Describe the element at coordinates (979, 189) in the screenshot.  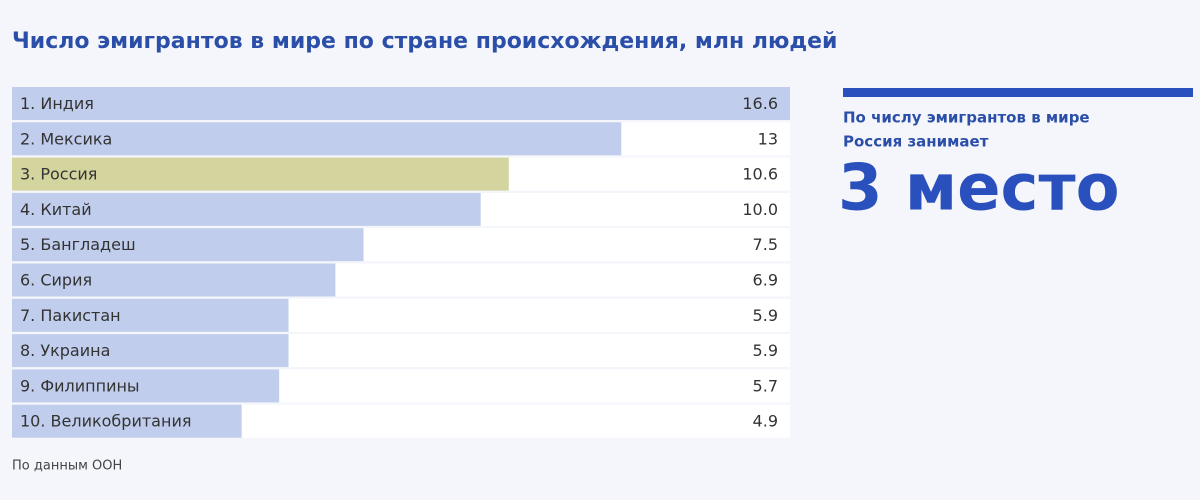
I see `big-text: 3 место` at that location.